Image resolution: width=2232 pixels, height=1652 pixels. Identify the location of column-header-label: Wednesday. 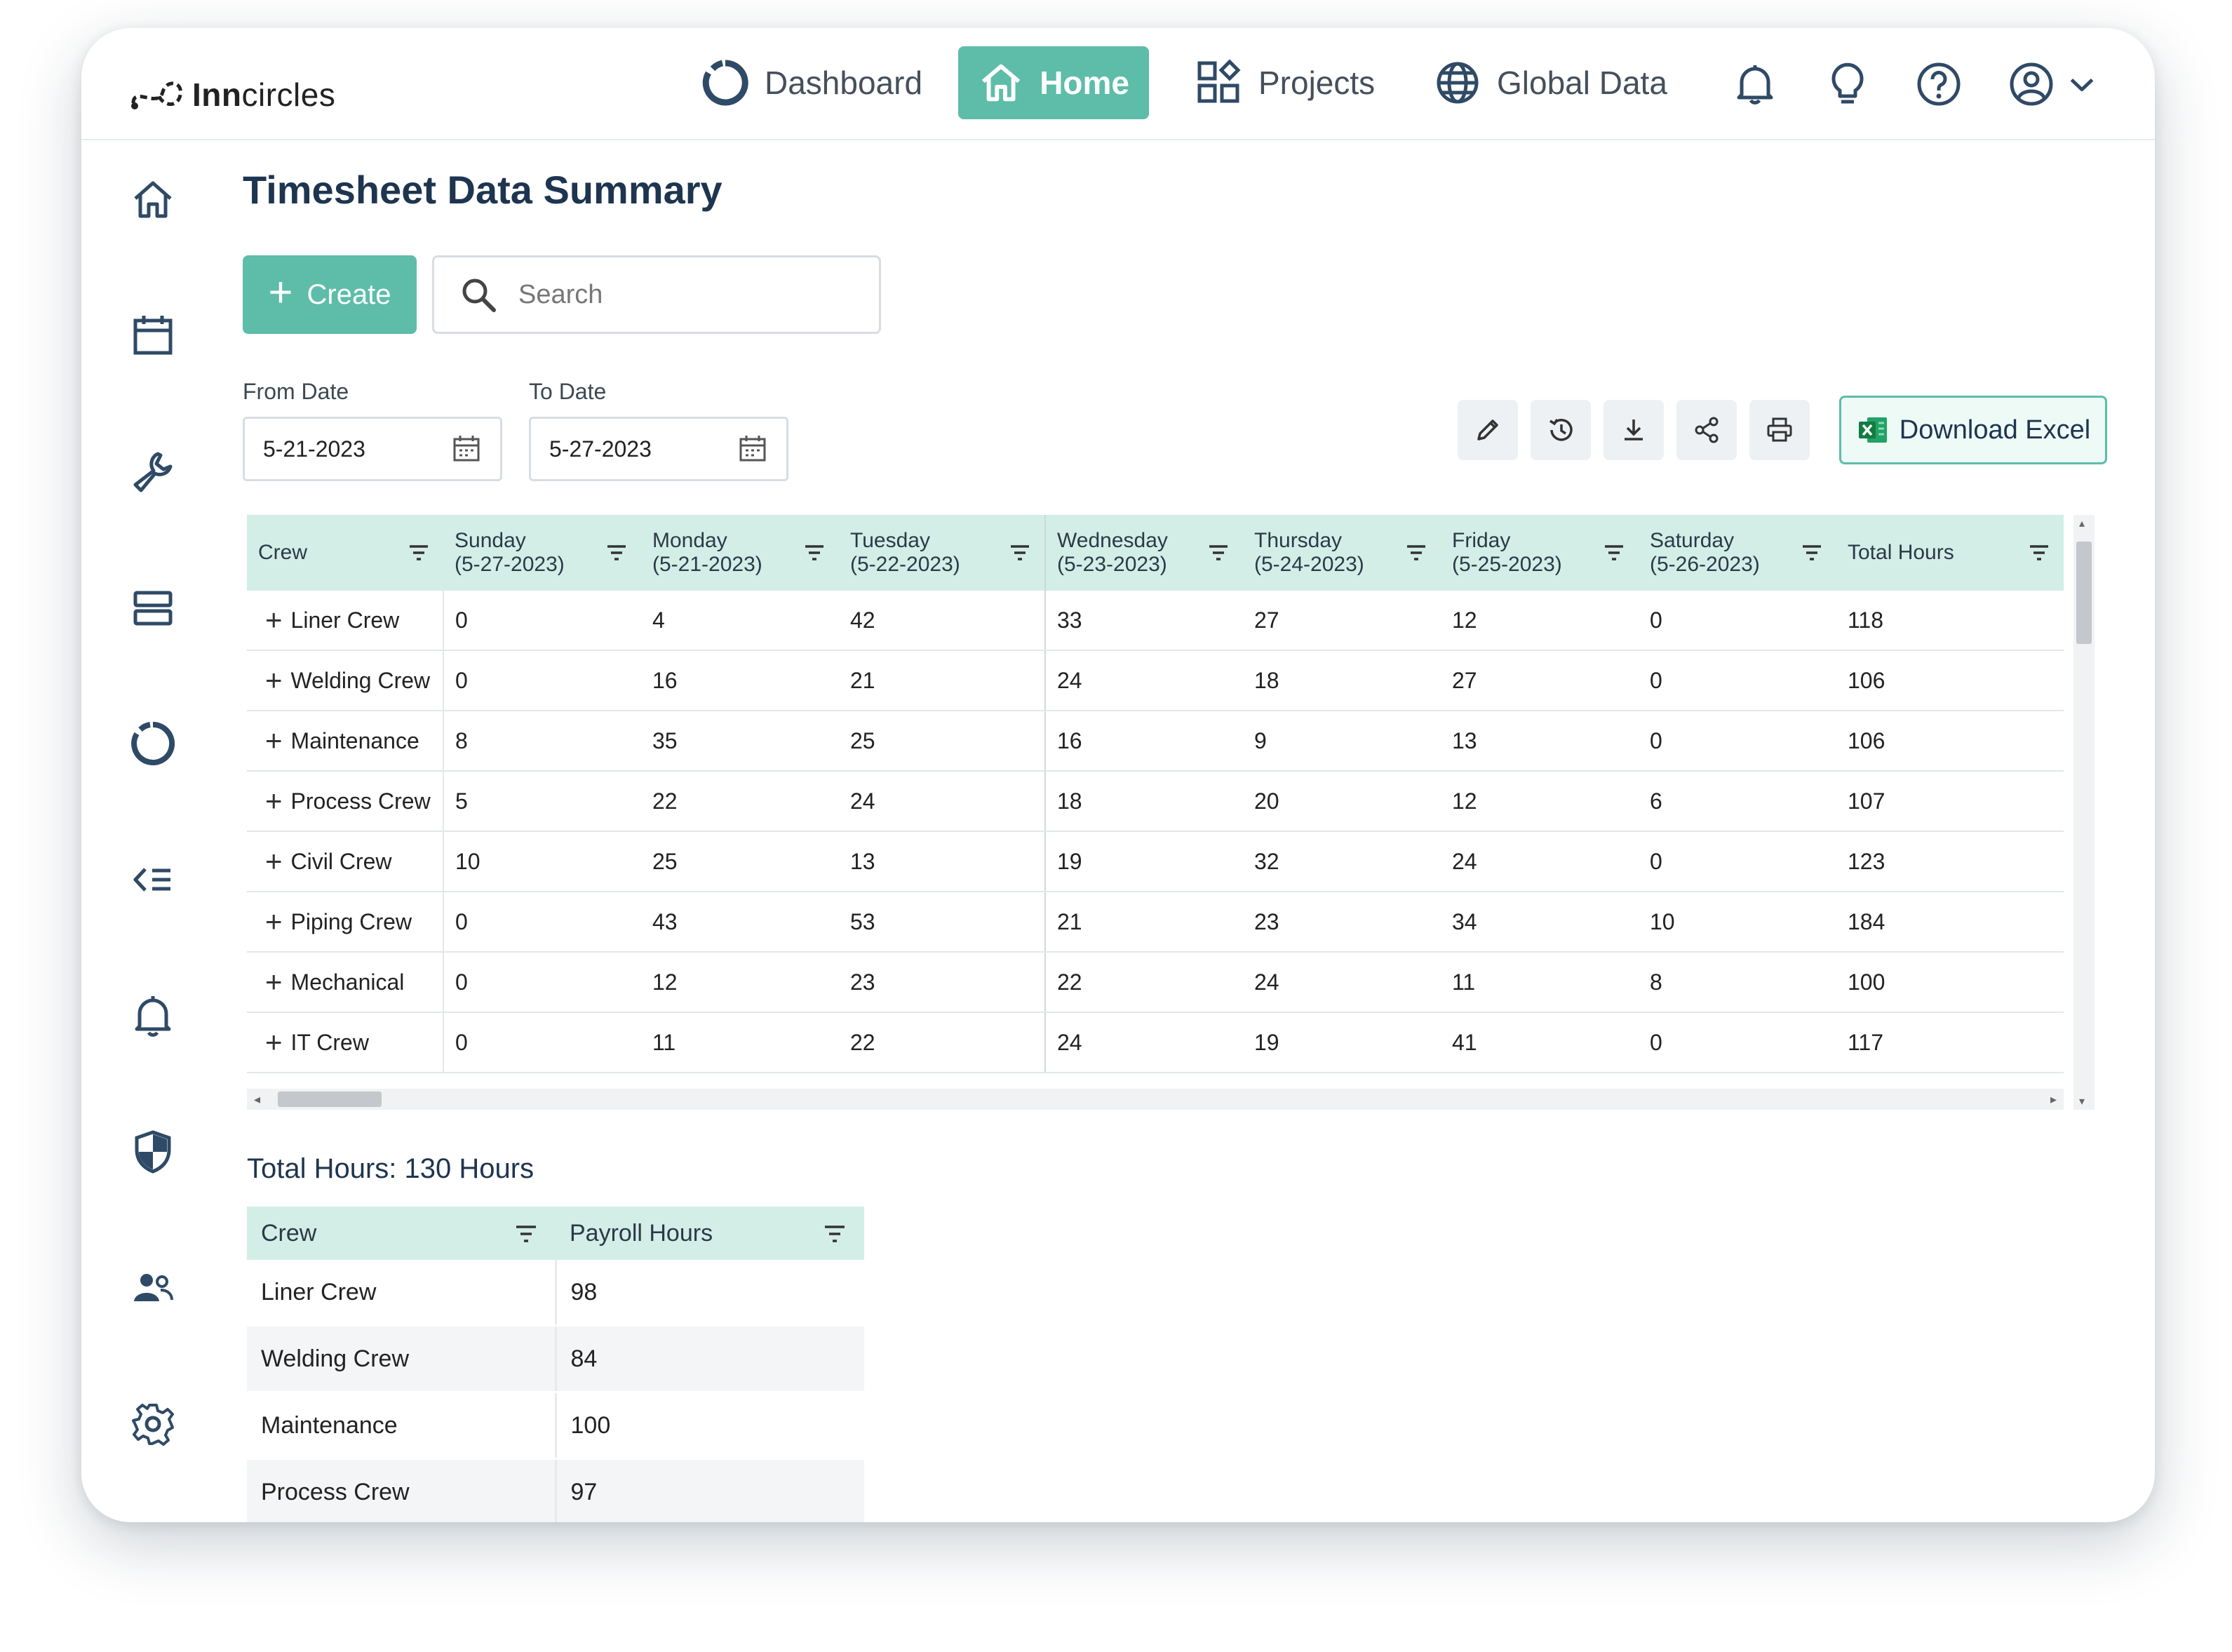
(1112, 540).